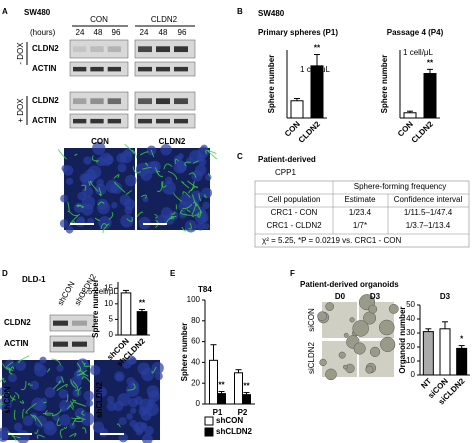 This screenshot has width=474, height=443. What do you see at coordinates (428, 225) in the screenshot?
I see `table-cell: 1/3.7–1/13.4` at bounding box center [428, 225].